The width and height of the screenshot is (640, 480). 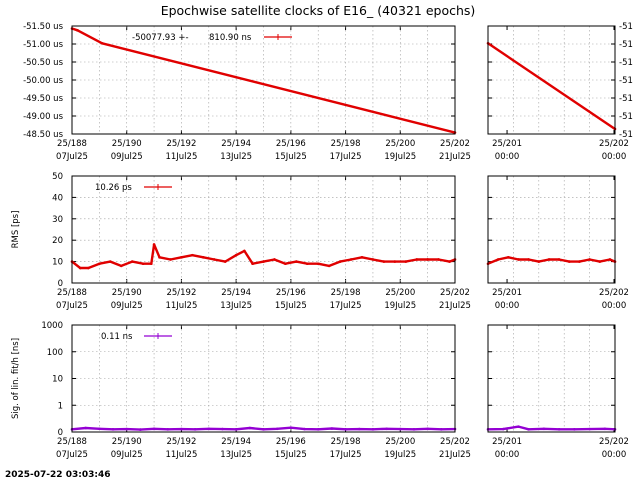 I want to click on x-tick-label-date: 15Jul25, so click(x=291, y=306).